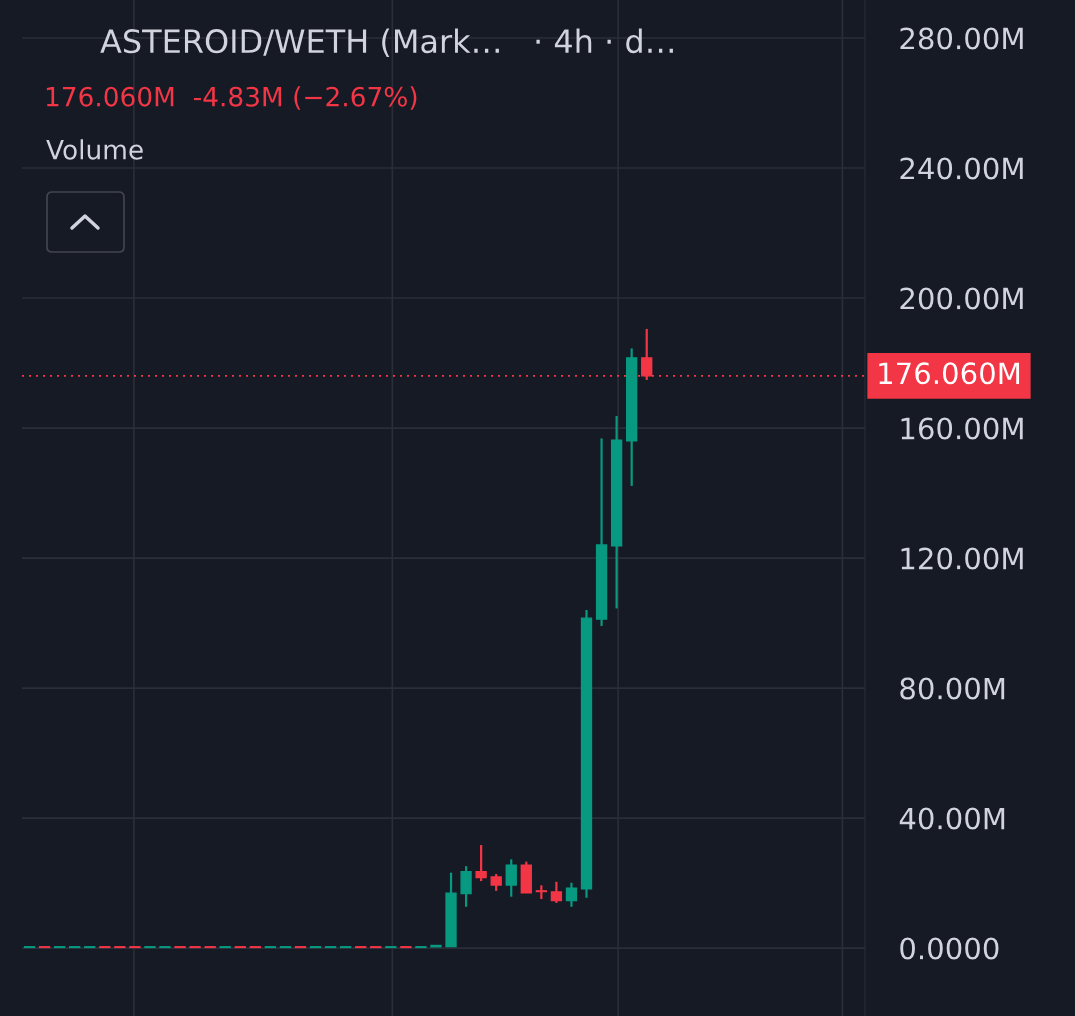  I want to click on y-tick-label: 80.00M, so click(952, 688).